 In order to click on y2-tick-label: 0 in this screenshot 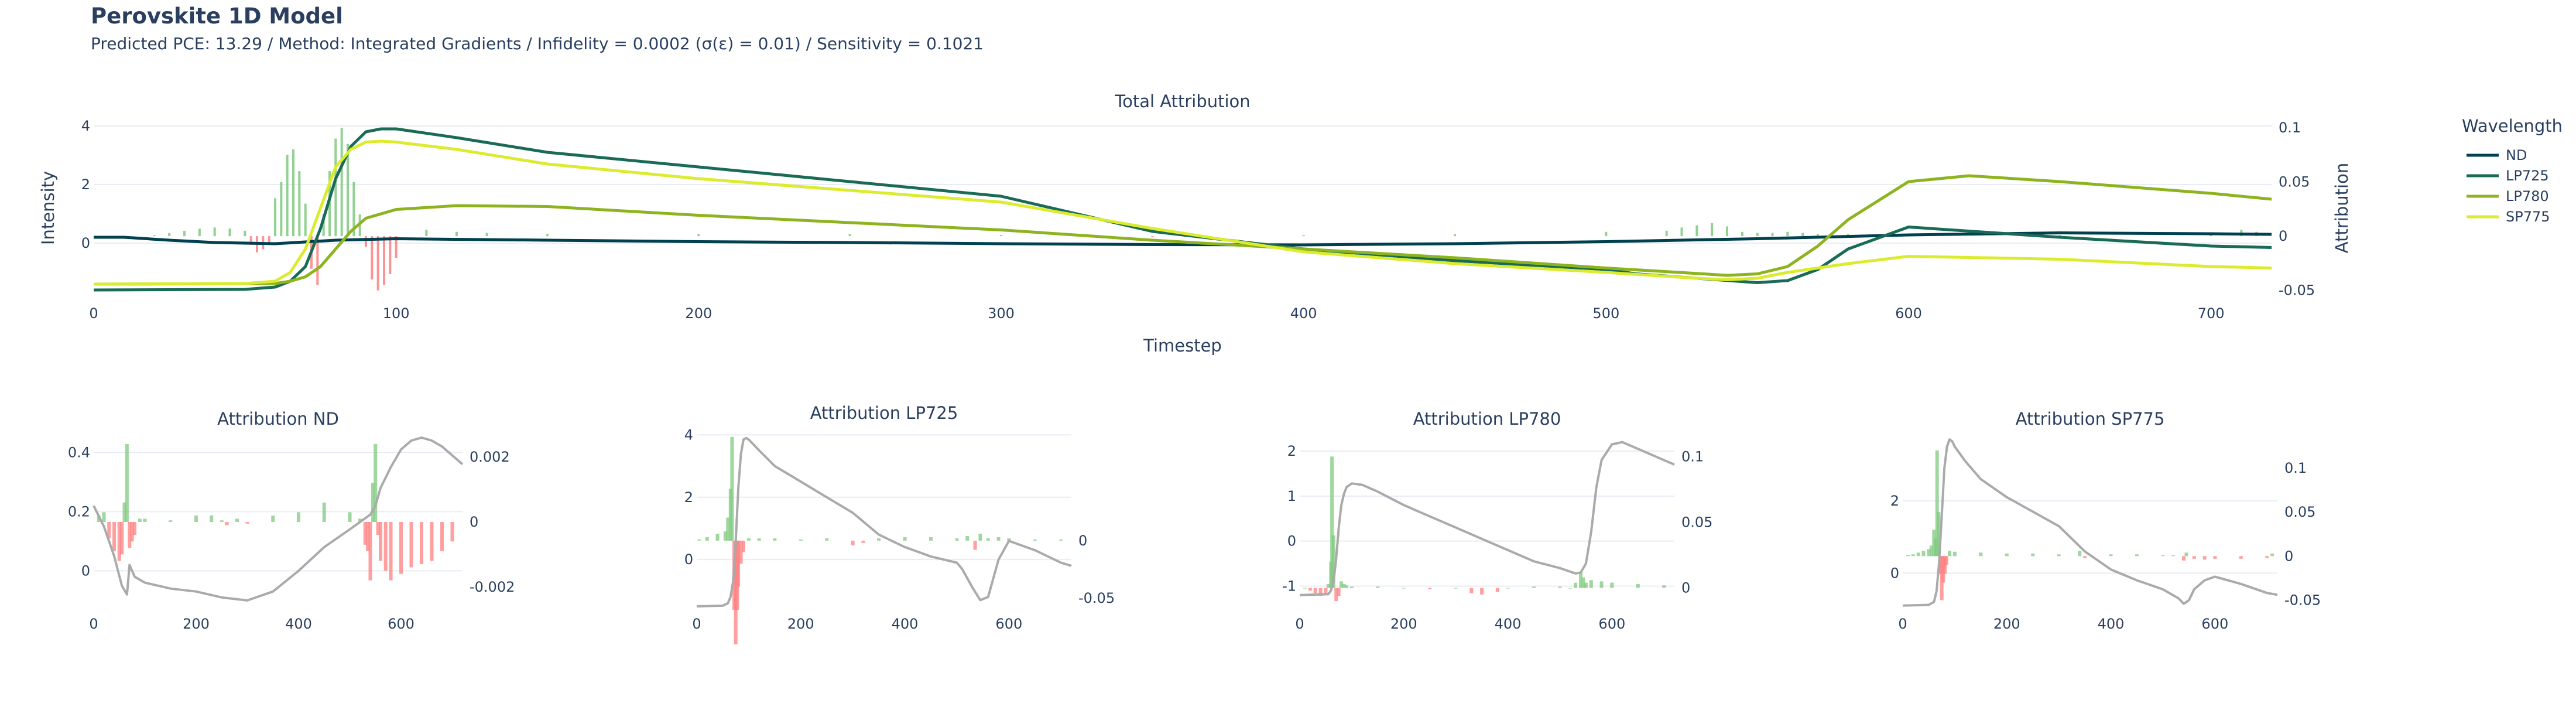, I will do `click(2283, 236)`.